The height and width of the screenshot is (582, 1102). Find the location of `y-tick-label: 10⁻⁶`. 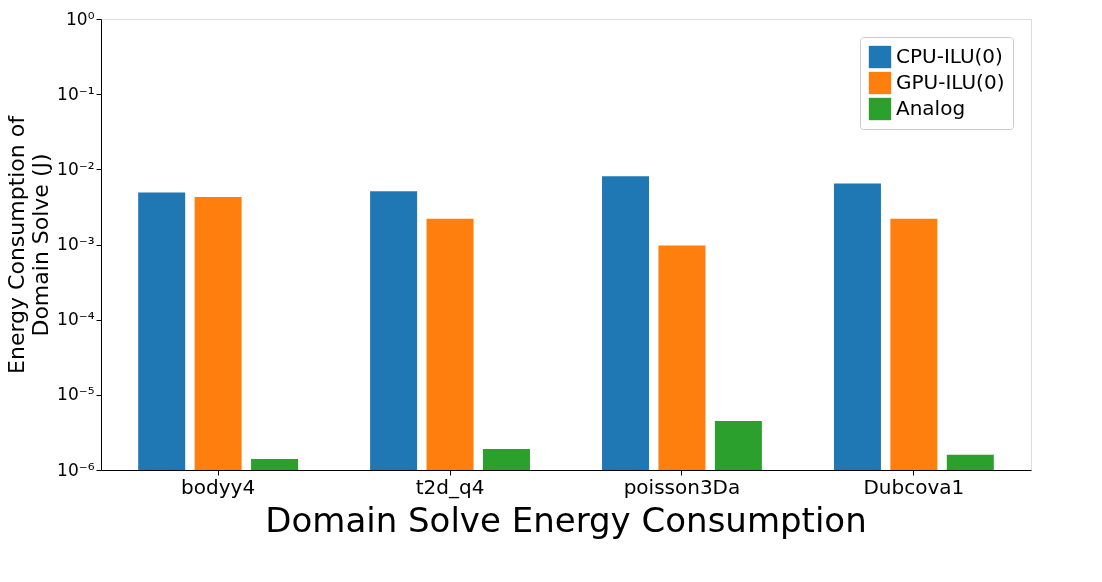

y-tick-label: 10⁻⁶ is located at coordinates (76, 469).